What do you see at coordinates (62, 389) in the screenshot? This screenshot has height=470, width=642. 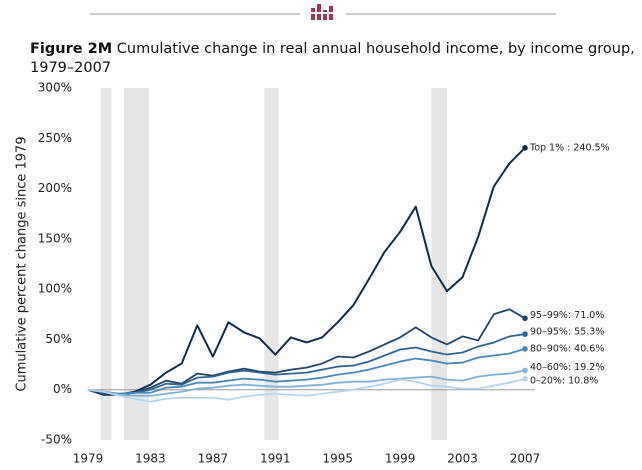 I see `y-tick-label: 0%` at bounding box center [62, 389].